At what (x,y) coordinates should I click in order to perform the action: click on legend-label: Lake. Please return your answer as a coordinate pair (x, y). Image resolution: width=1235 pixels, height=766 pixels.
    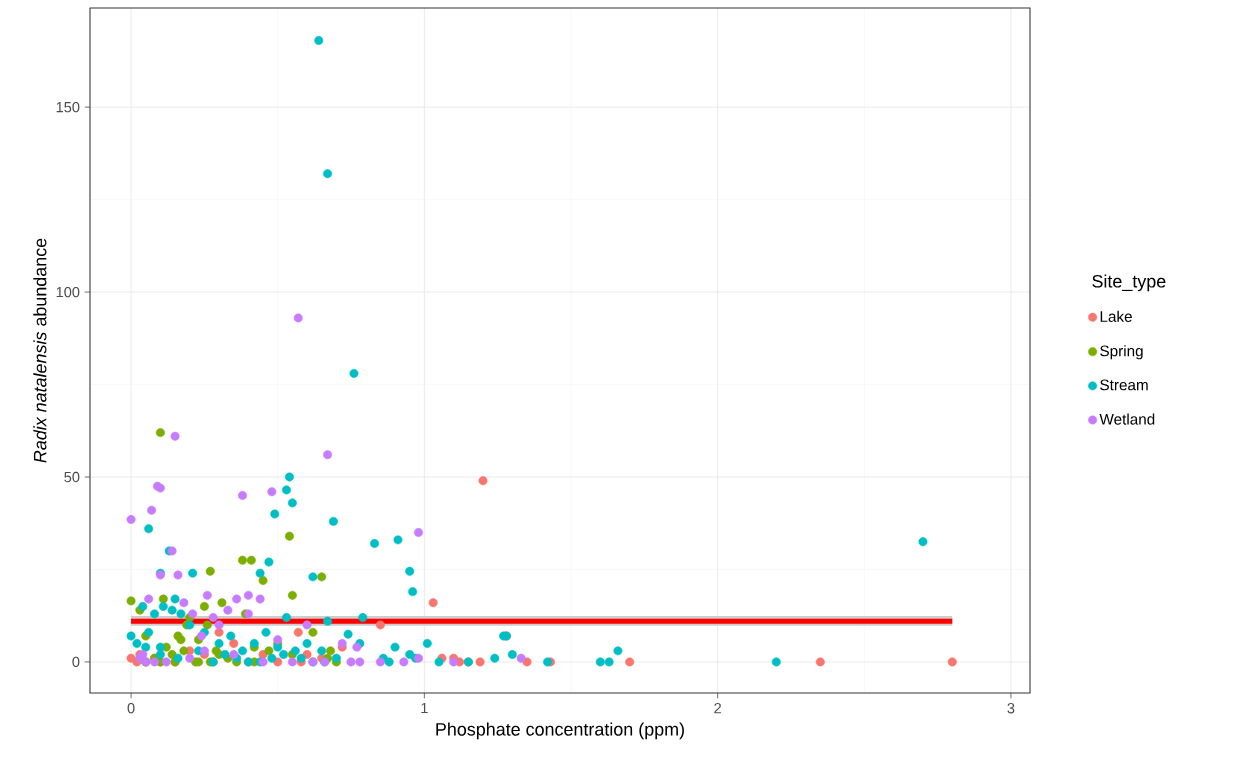
    Looking at the image, I should click on (1116, 316).